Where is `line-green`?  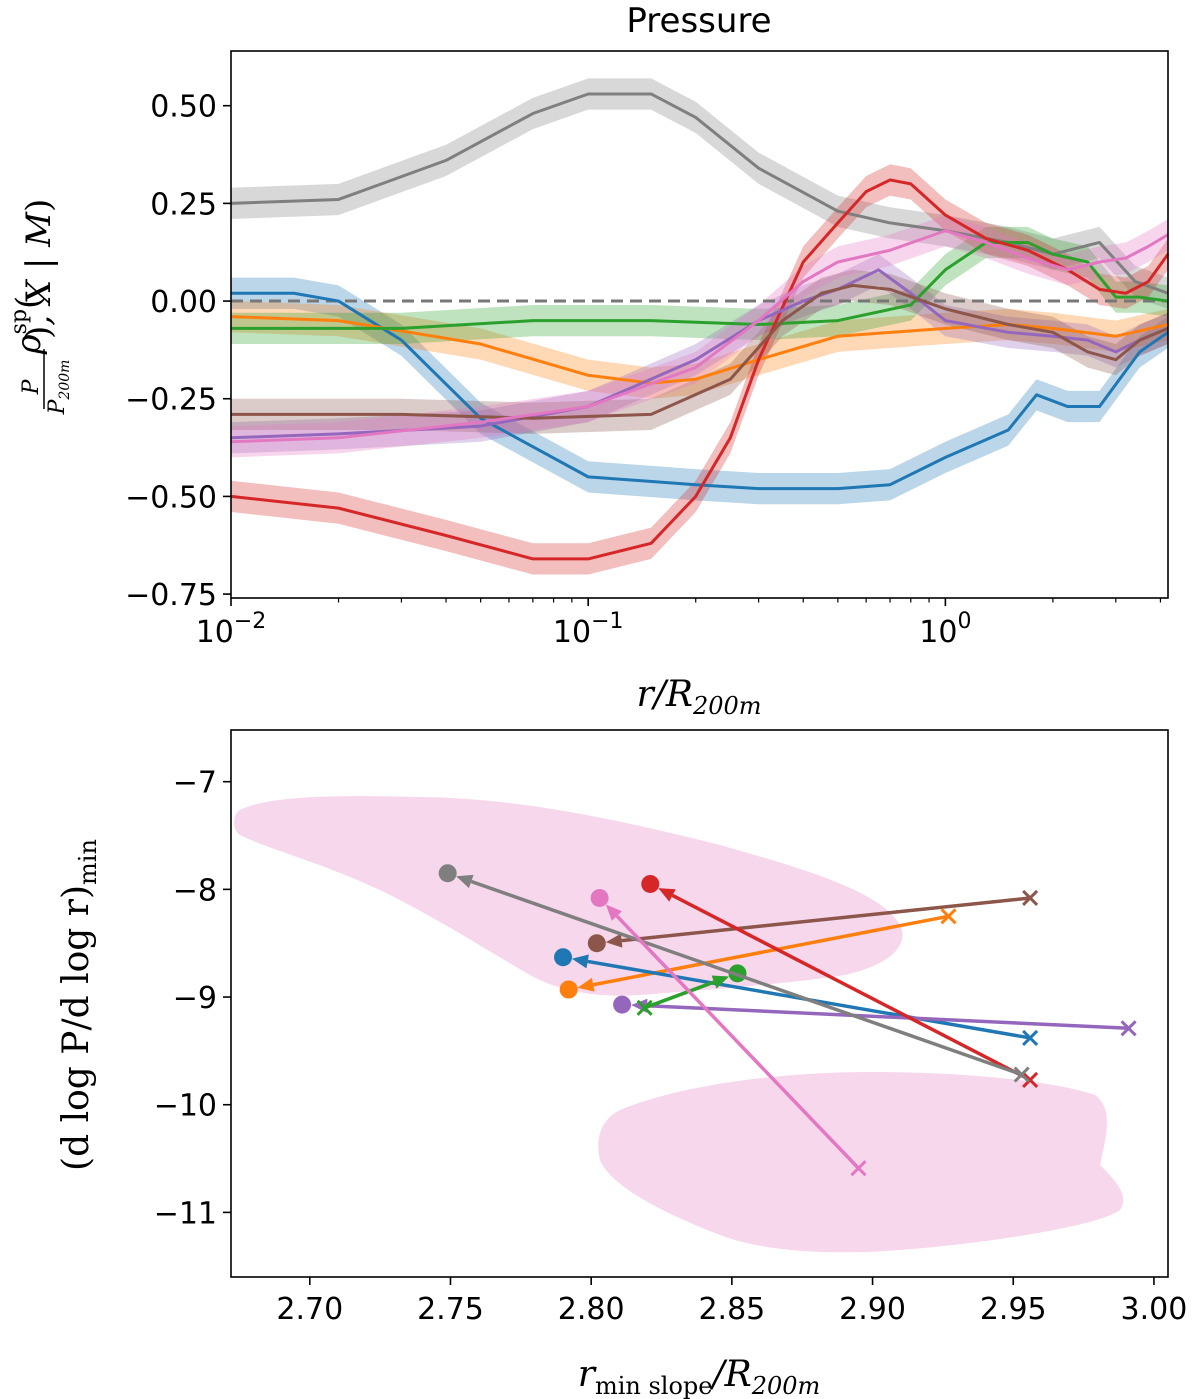 line-green is located at coordinates (700, 285).